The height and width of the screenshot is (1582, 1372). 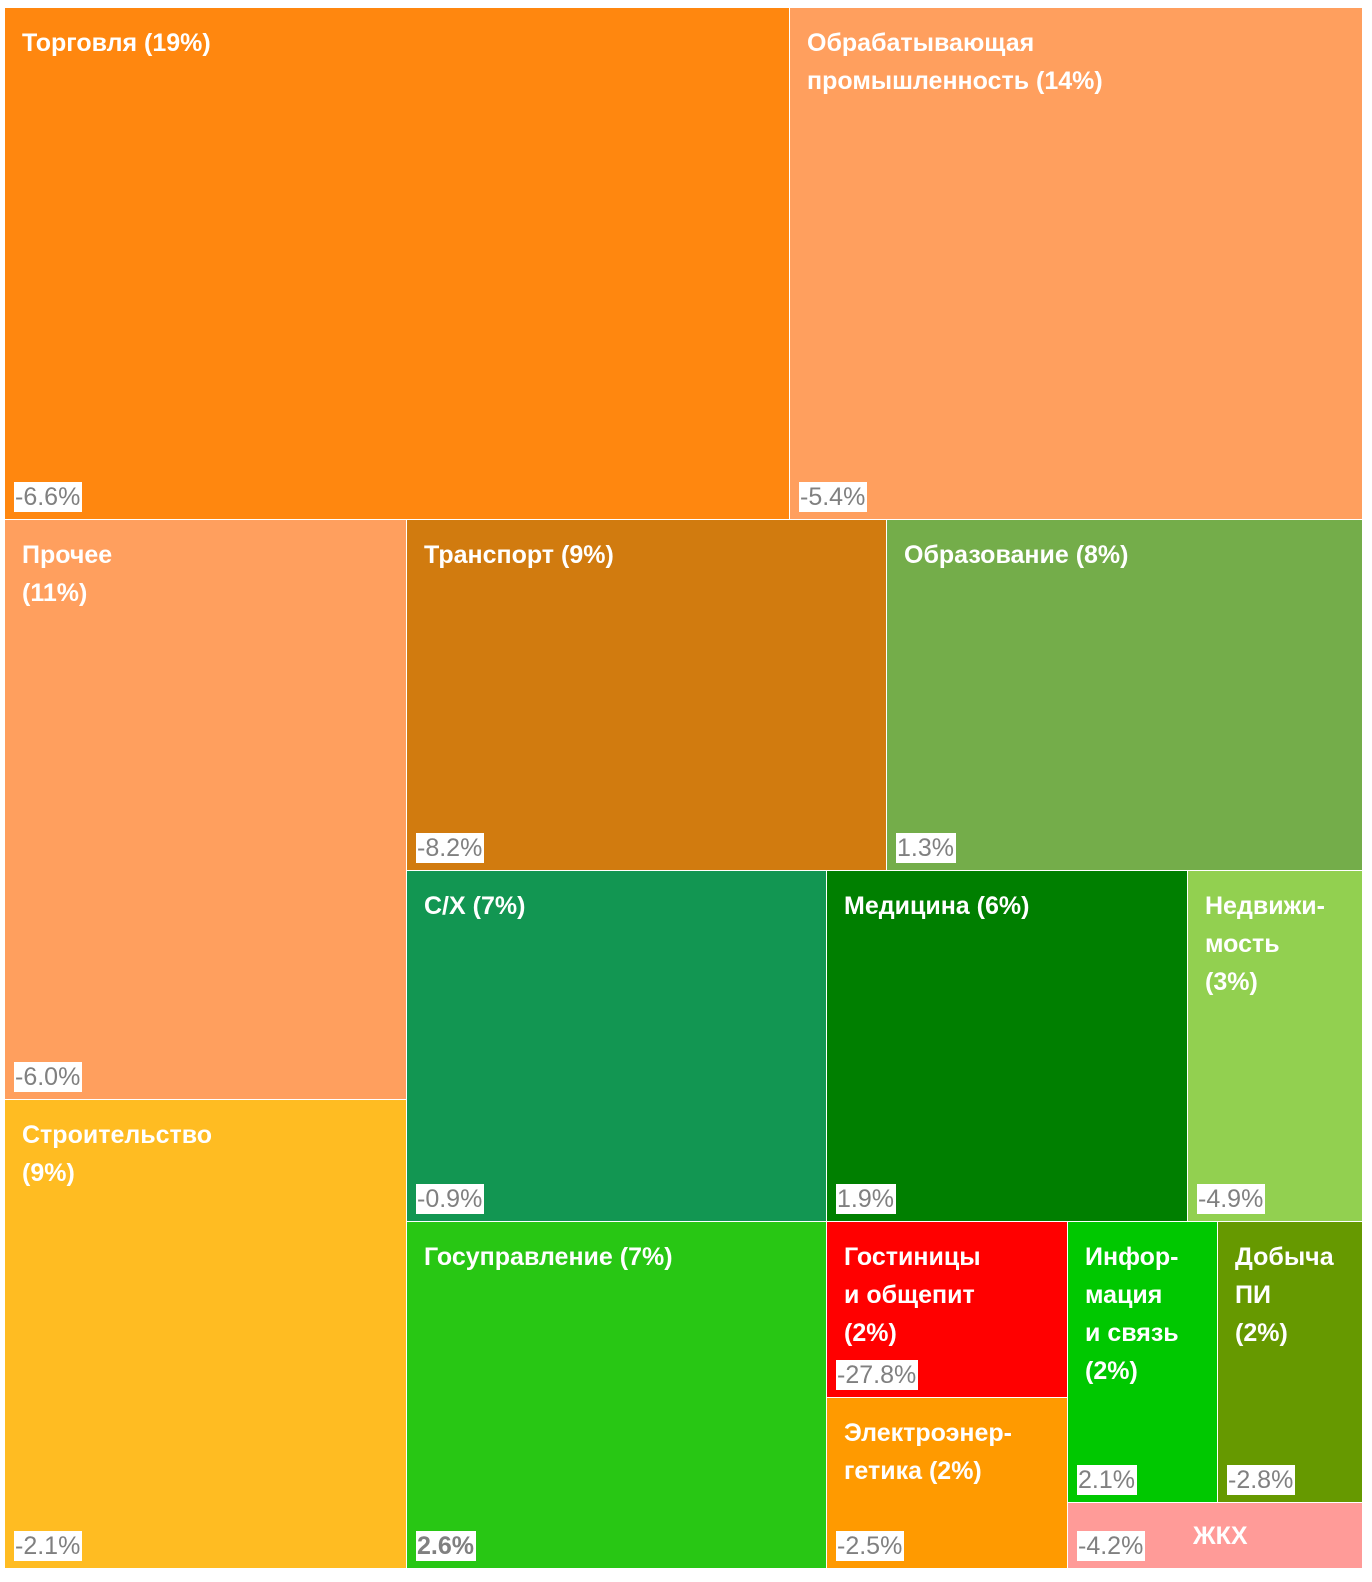 What do you see at coordinates (48, 1077) in the screenshot?
I see `value-label: -6.0%` at bounding box center [48, 1077].